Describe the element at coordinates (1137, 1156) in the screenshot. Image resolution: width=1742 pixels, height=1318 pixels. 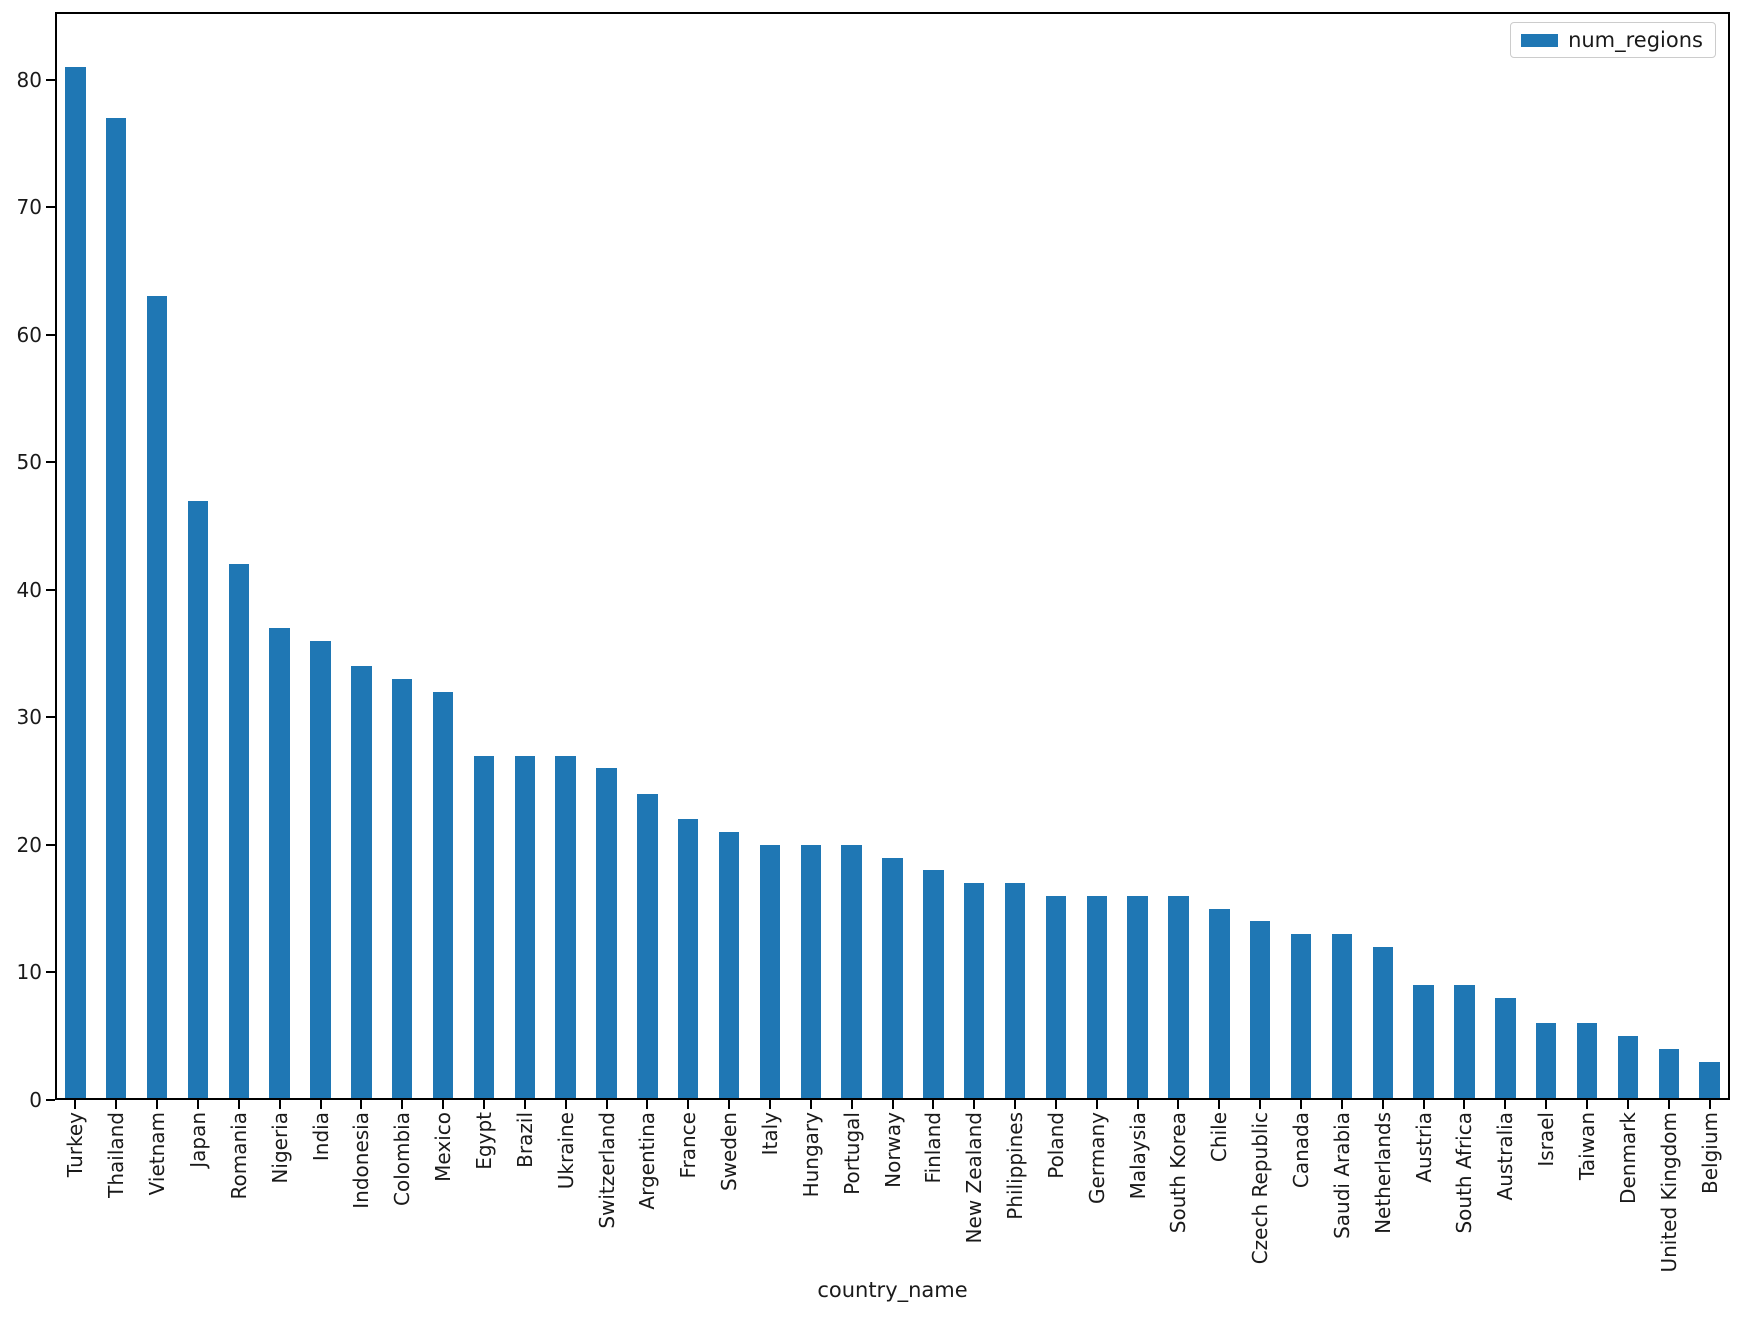
I see `x-tick-label: Malaysia` at that location.